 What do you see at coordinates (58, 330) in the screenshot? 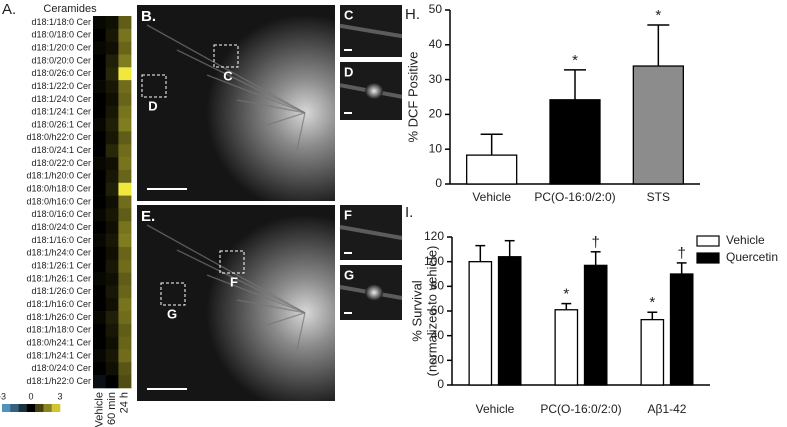
I see `row-label: d18:1/h18:0 Cer` at bounding box center [58, 330].